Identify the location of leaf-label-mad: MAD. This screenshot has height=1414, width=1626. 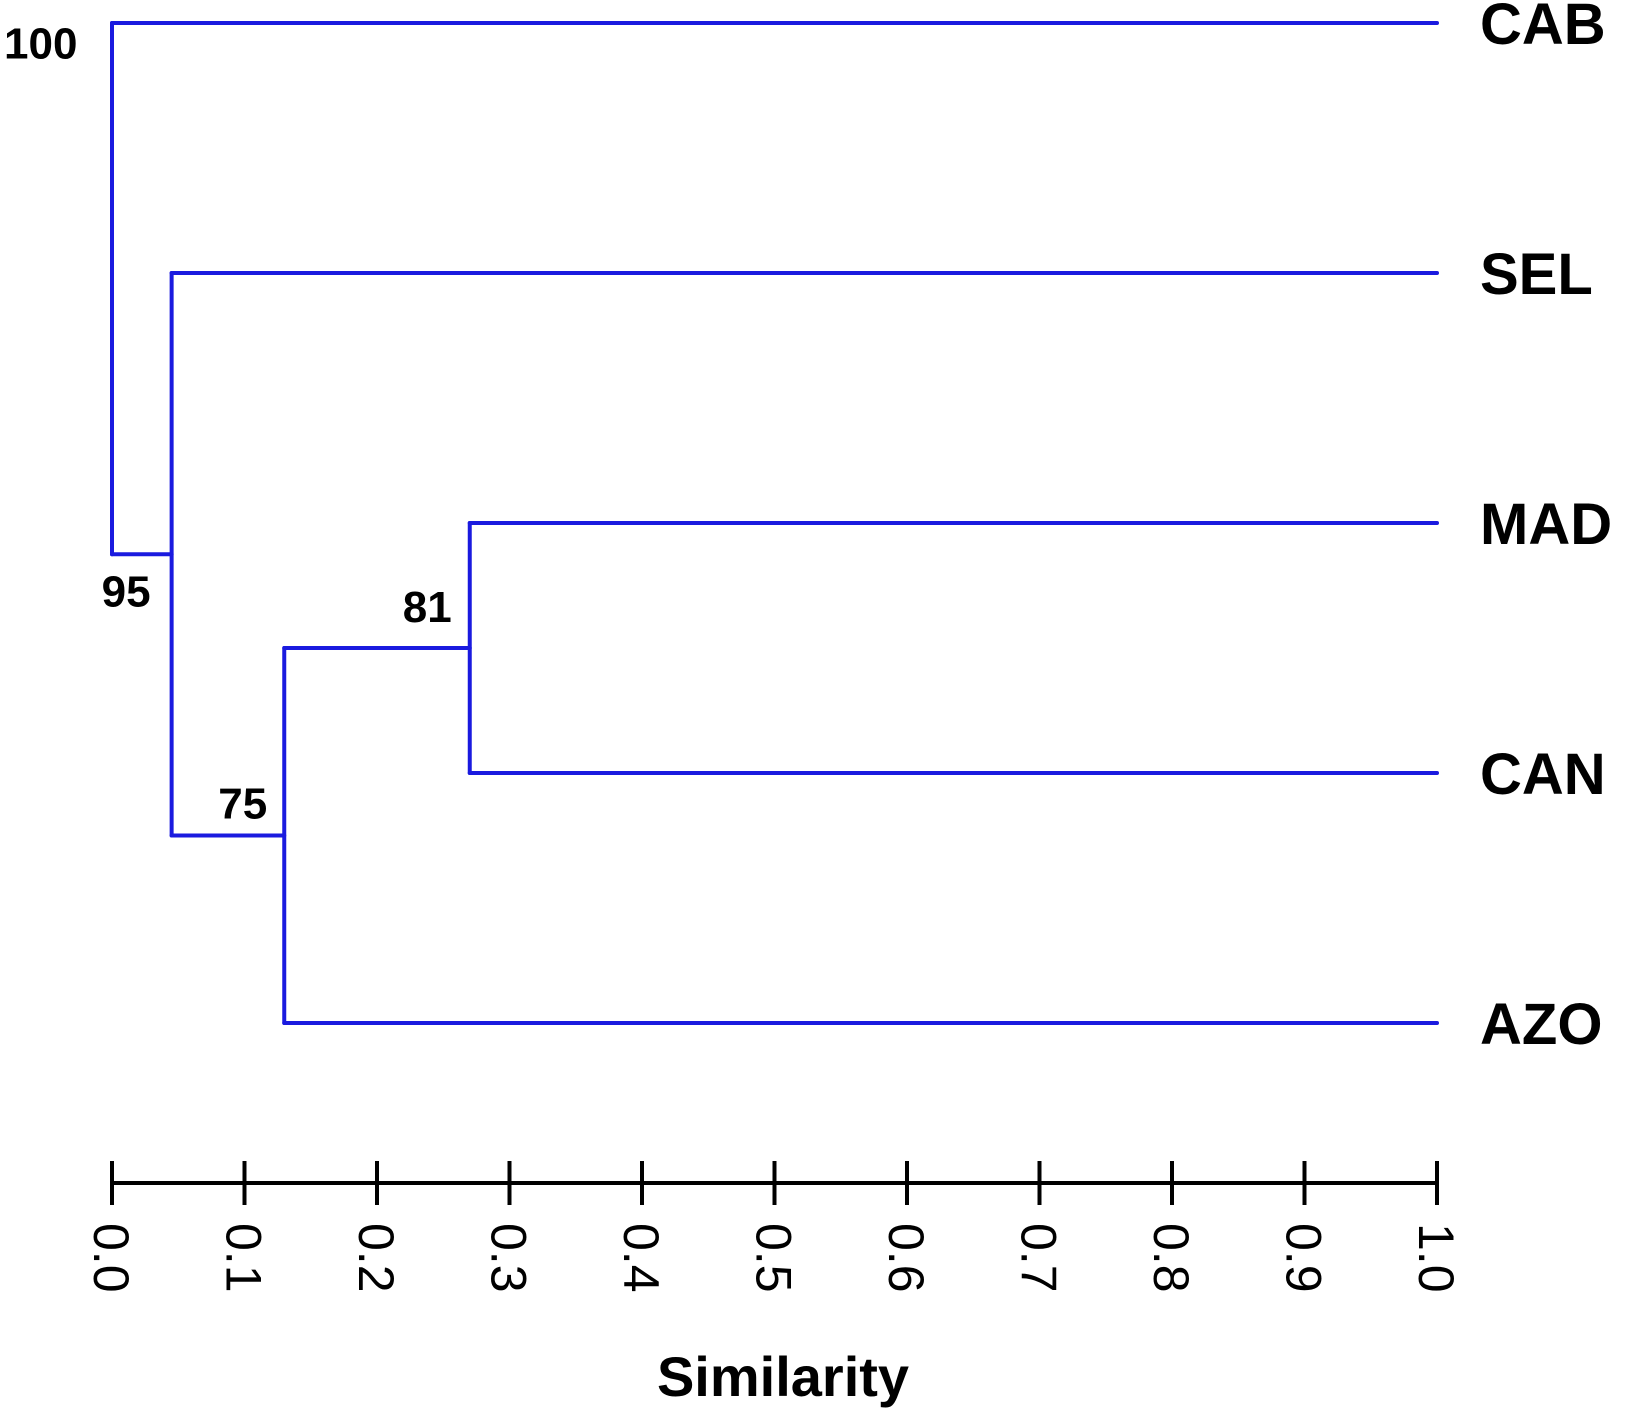
(1546, 524).